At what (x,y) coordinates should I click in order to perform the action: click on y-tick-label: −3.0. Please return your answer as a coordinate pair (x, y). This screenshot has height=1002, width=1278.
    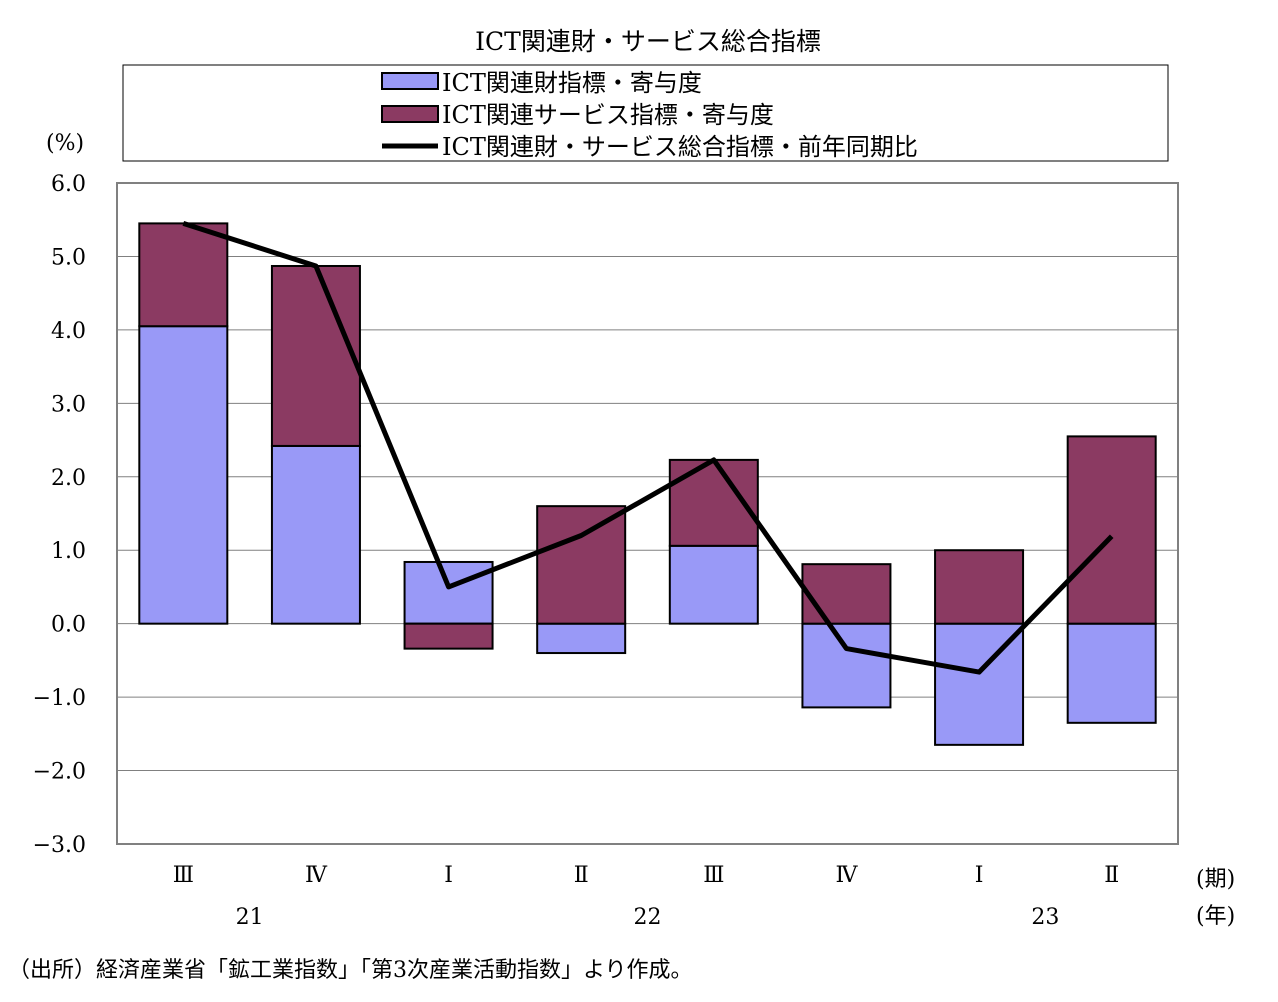
    Looking at the image, I should click on (59, 845).